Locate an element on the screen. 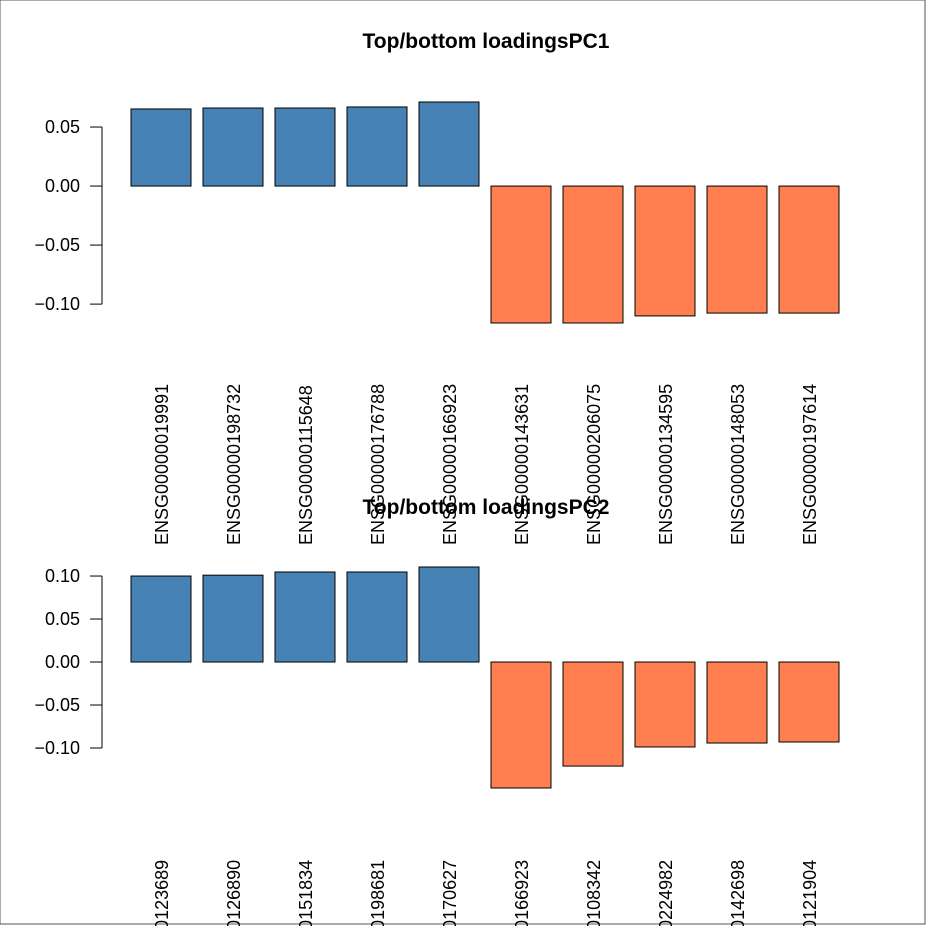 This screenshot has height=926, width=927. x-tick-label: ENSG00000121904 is located at coordinates (810, 893).